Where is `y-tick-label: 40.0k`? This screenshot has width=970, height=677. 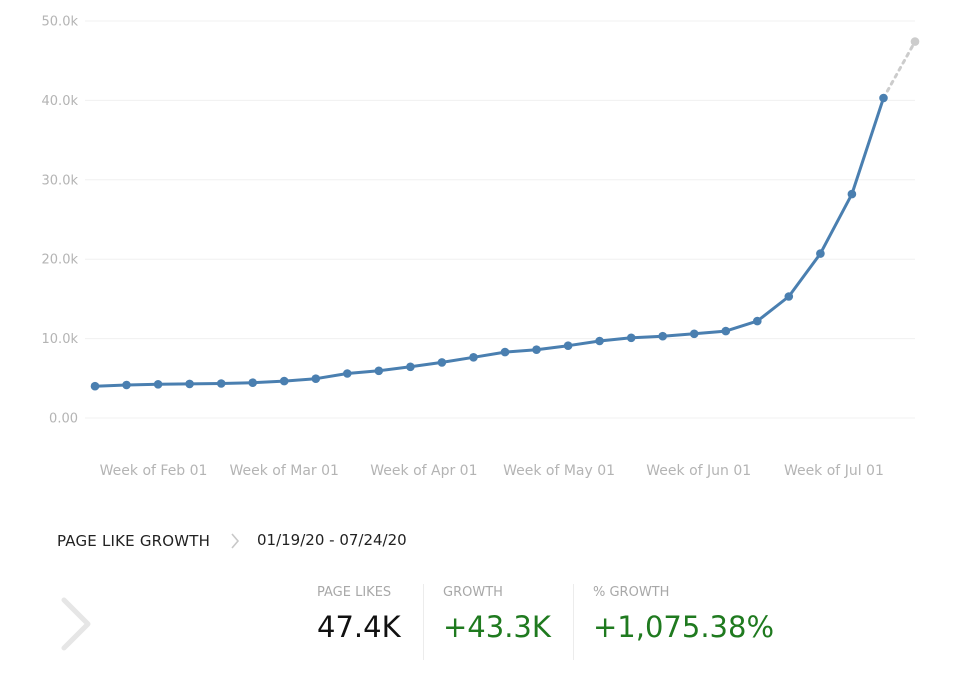
y-tick-label: 40.0k is located at coordinates (60, 101).